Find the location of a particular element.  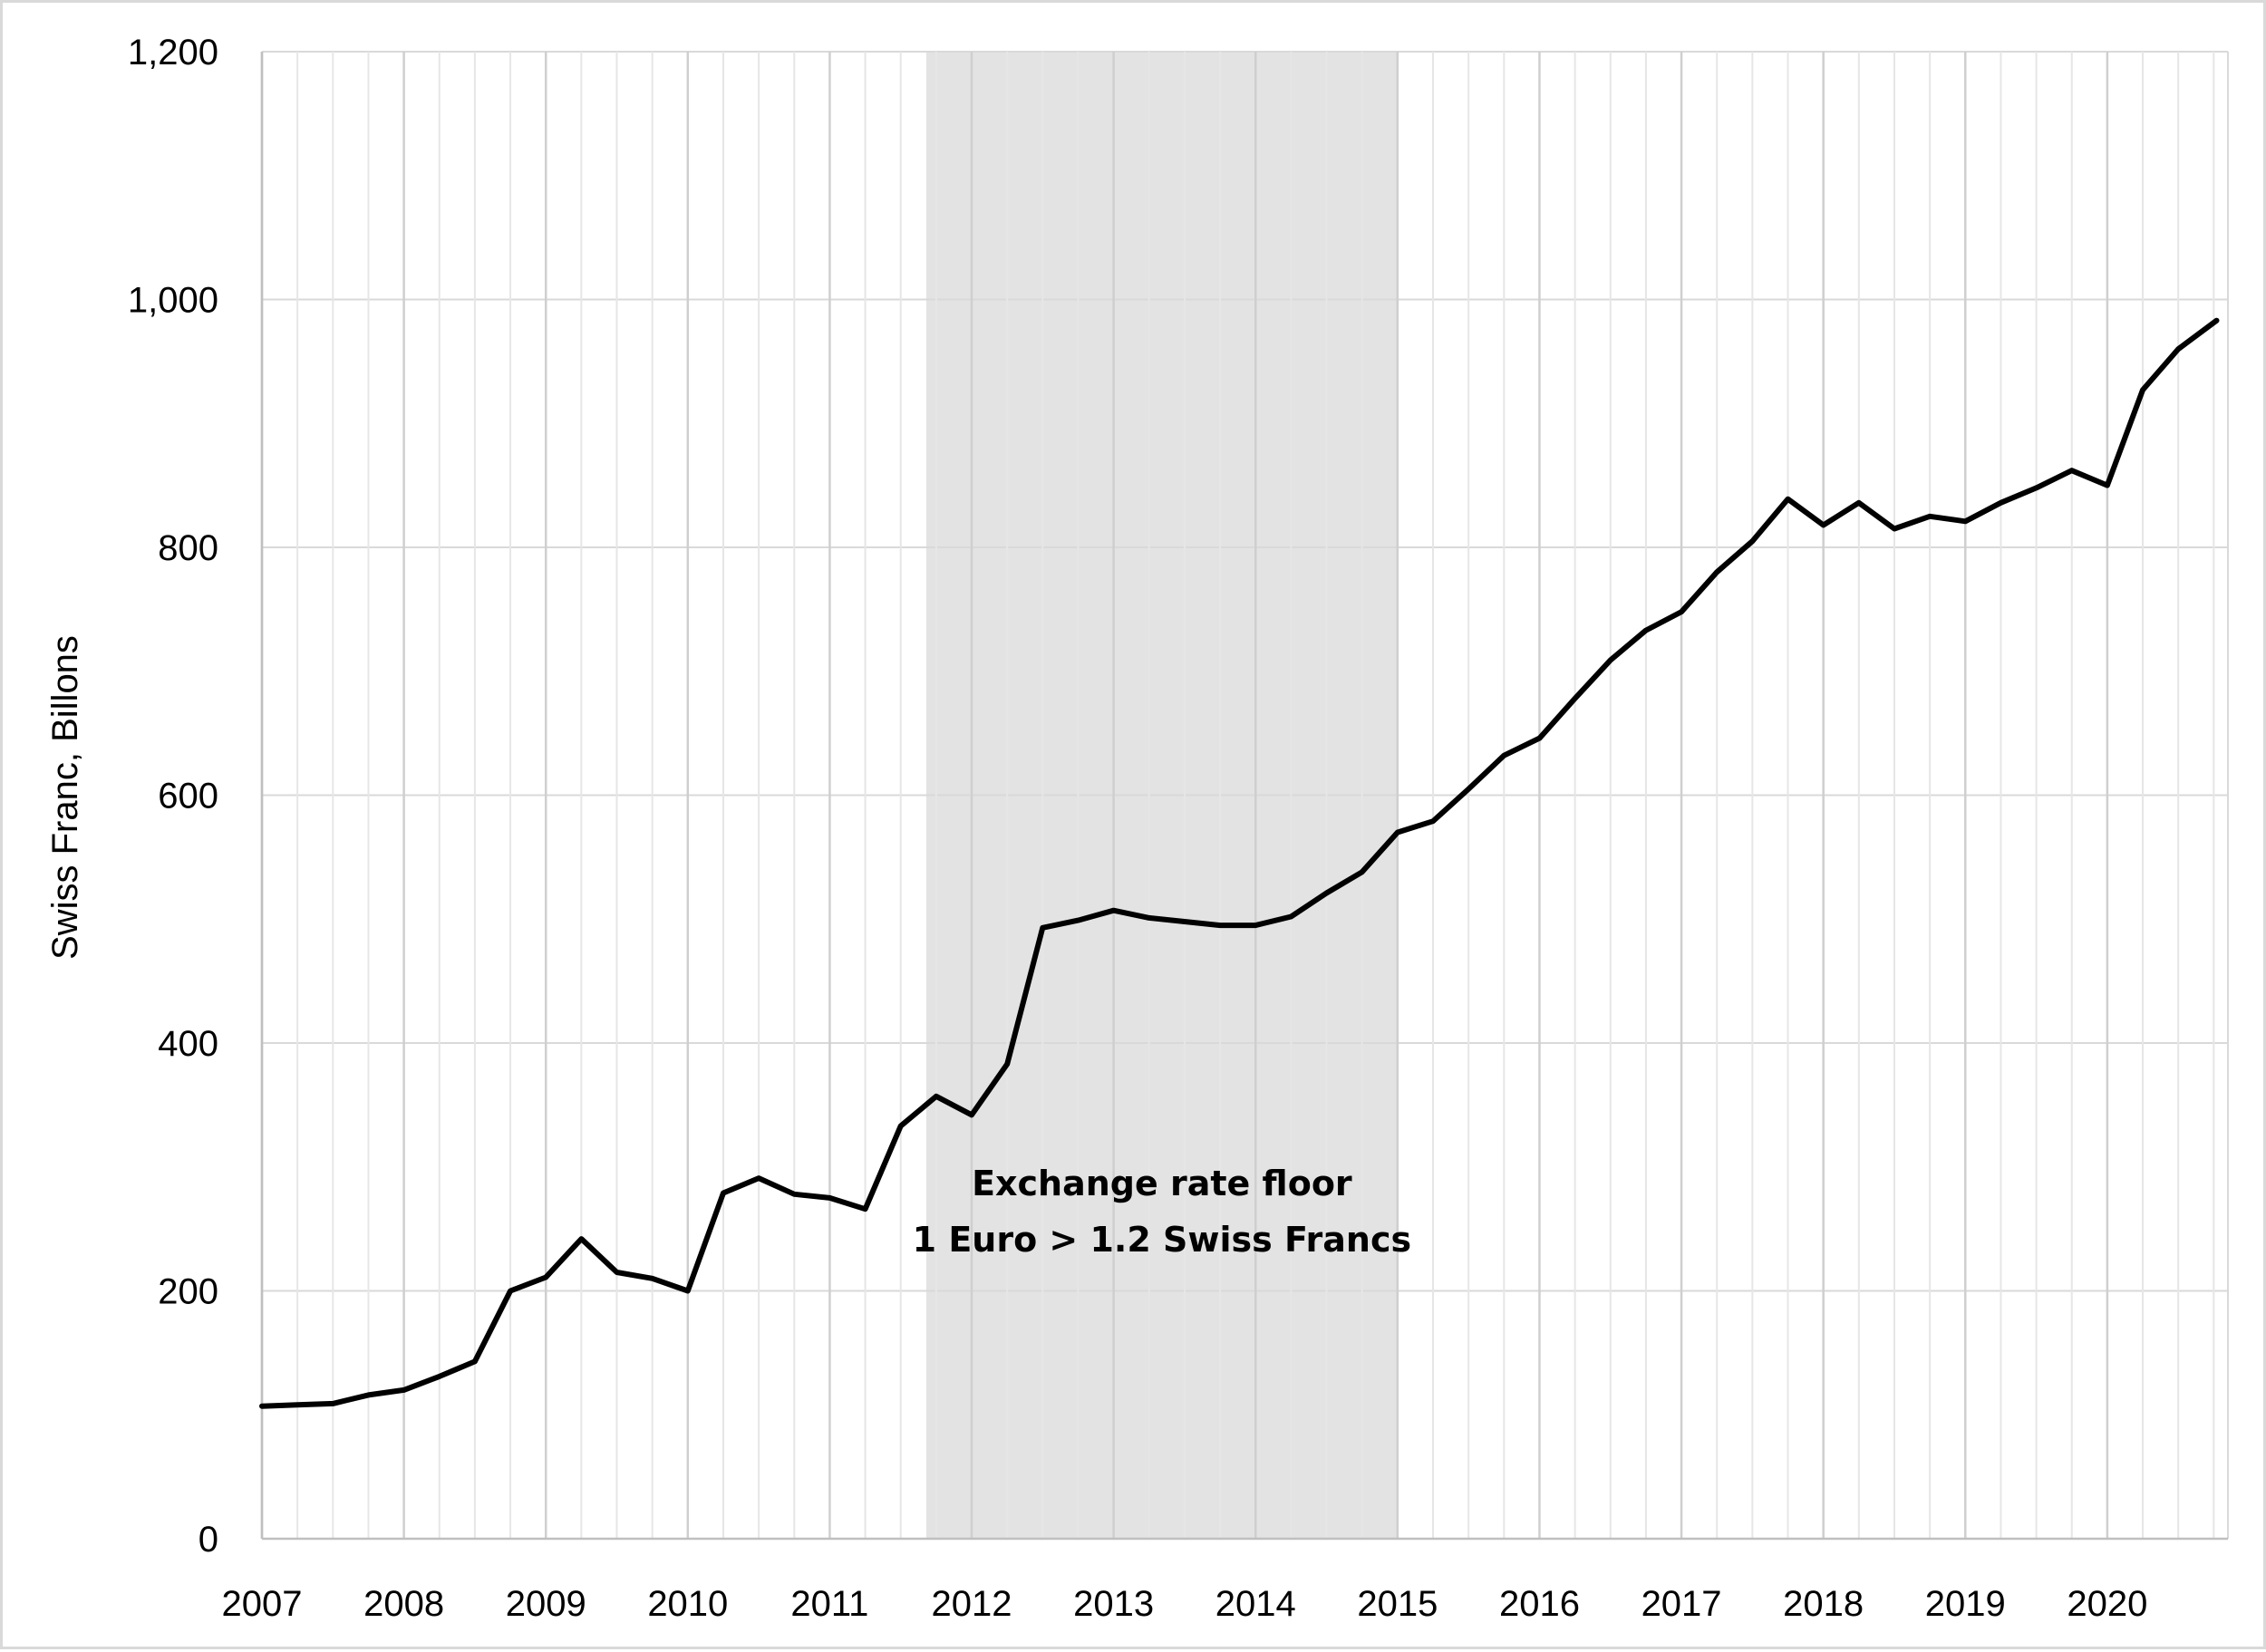

x-tick-label: 2016 is located at coordinates (1539, 1604).